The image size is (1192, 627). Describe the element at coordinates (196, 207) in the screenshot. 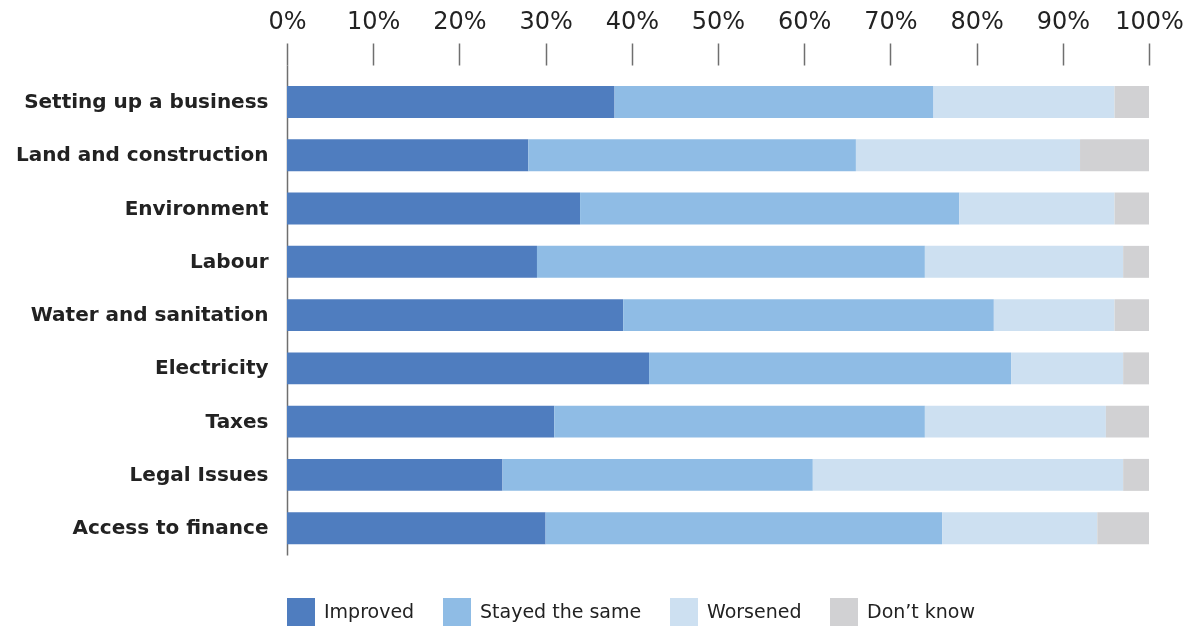

I see `y-tick-label: Environment` at that location.